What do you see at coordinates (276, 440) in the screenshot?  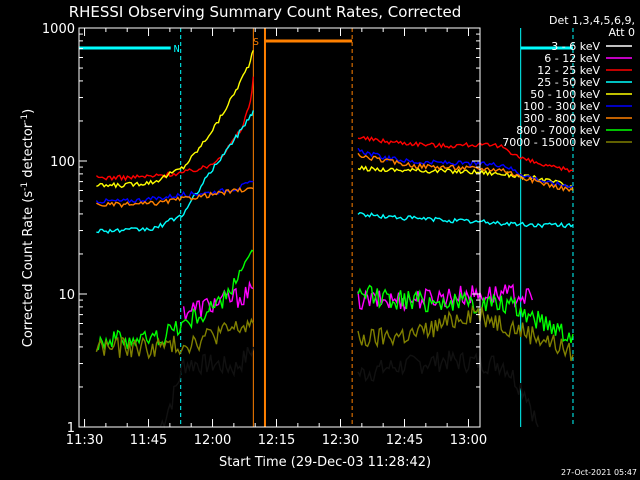 I see `x-tick-label: 12:15` at bounding box center [276, 440].